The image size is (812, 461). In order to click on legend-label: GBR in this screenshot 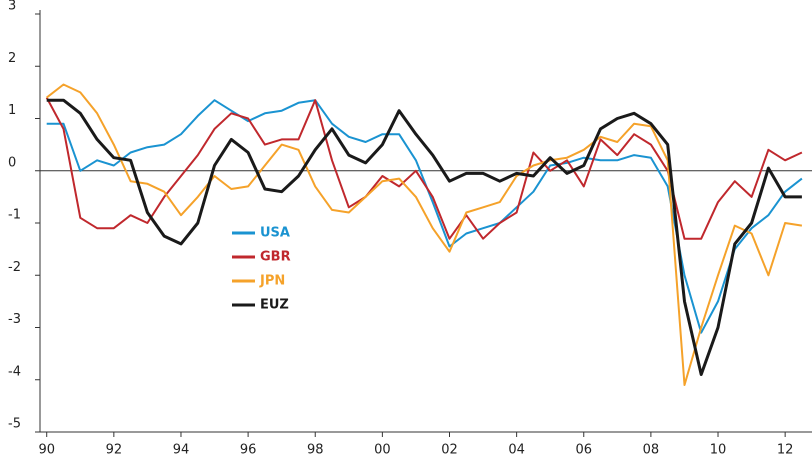, I will do `click(275, 257)`.